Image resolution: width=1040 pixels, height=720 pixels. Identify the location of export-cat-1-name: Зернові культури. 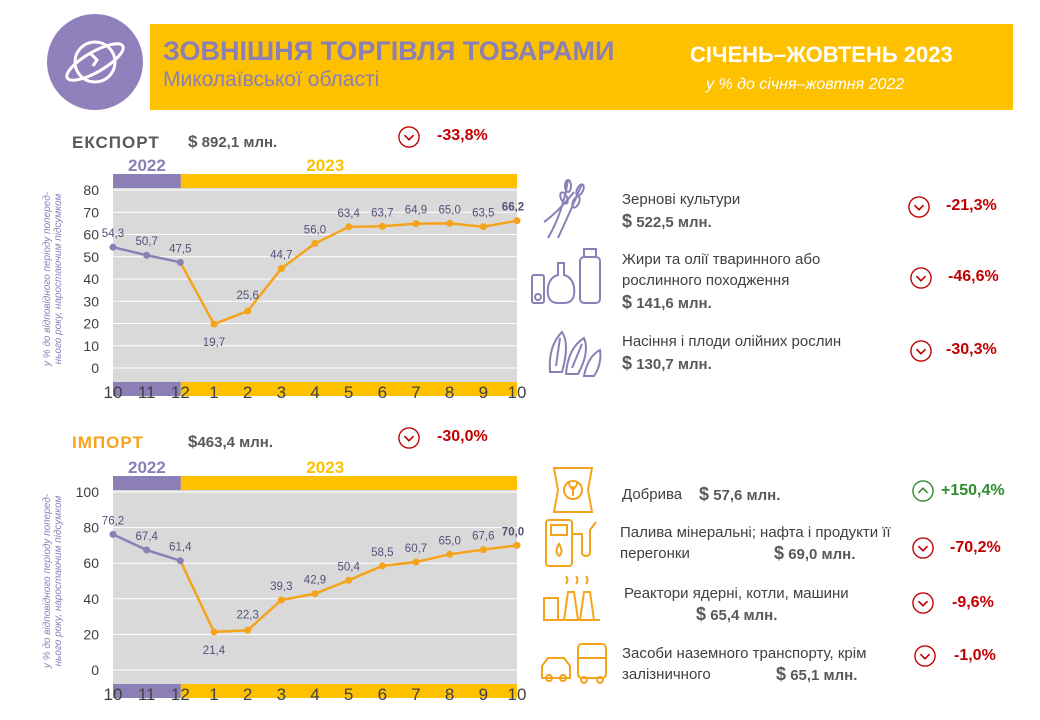
(681, 199).